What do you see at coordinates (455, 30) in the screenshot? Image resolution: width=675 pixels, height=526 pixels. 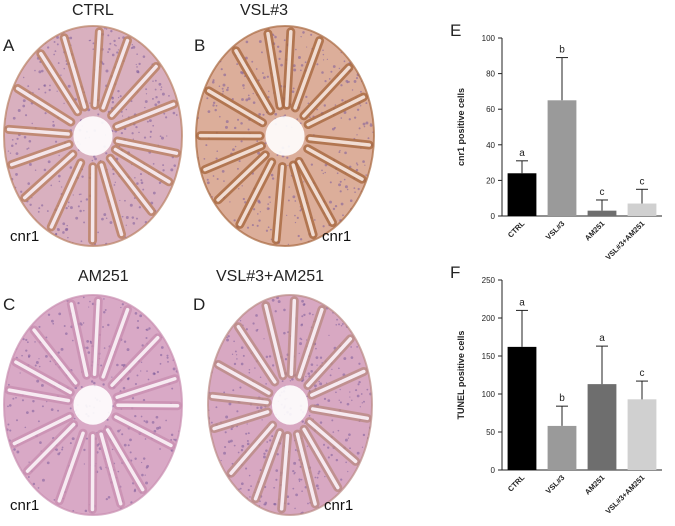 I see `chart-panel-letter: E` at bounding box center [455, 30].